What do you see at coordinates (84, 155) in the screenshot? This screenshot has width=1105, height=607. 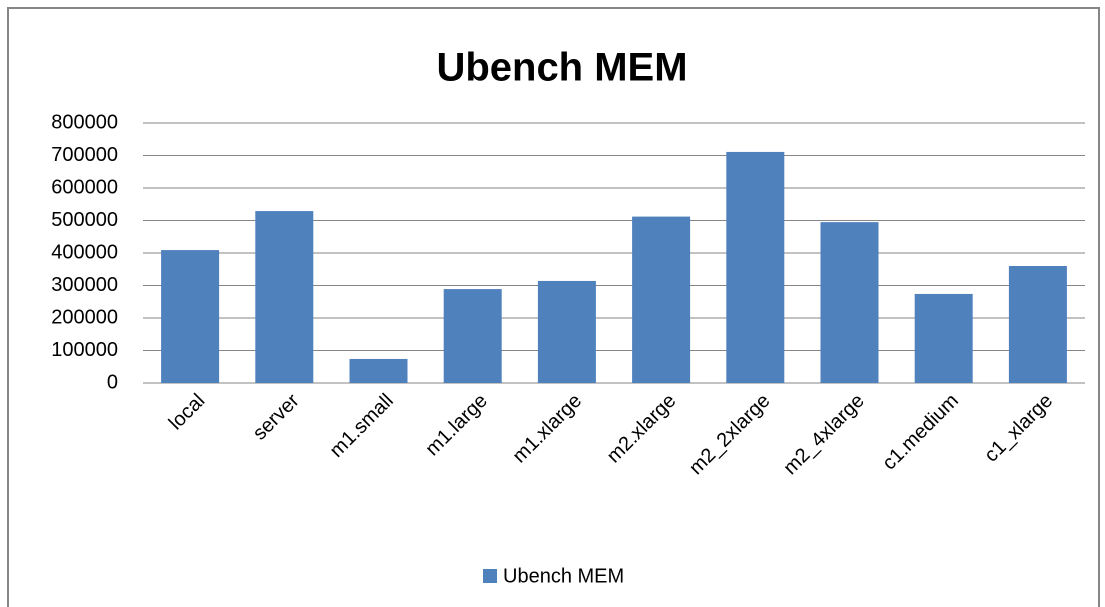 I see `y-tick-label: 700000` at bounding box center [84, 155].